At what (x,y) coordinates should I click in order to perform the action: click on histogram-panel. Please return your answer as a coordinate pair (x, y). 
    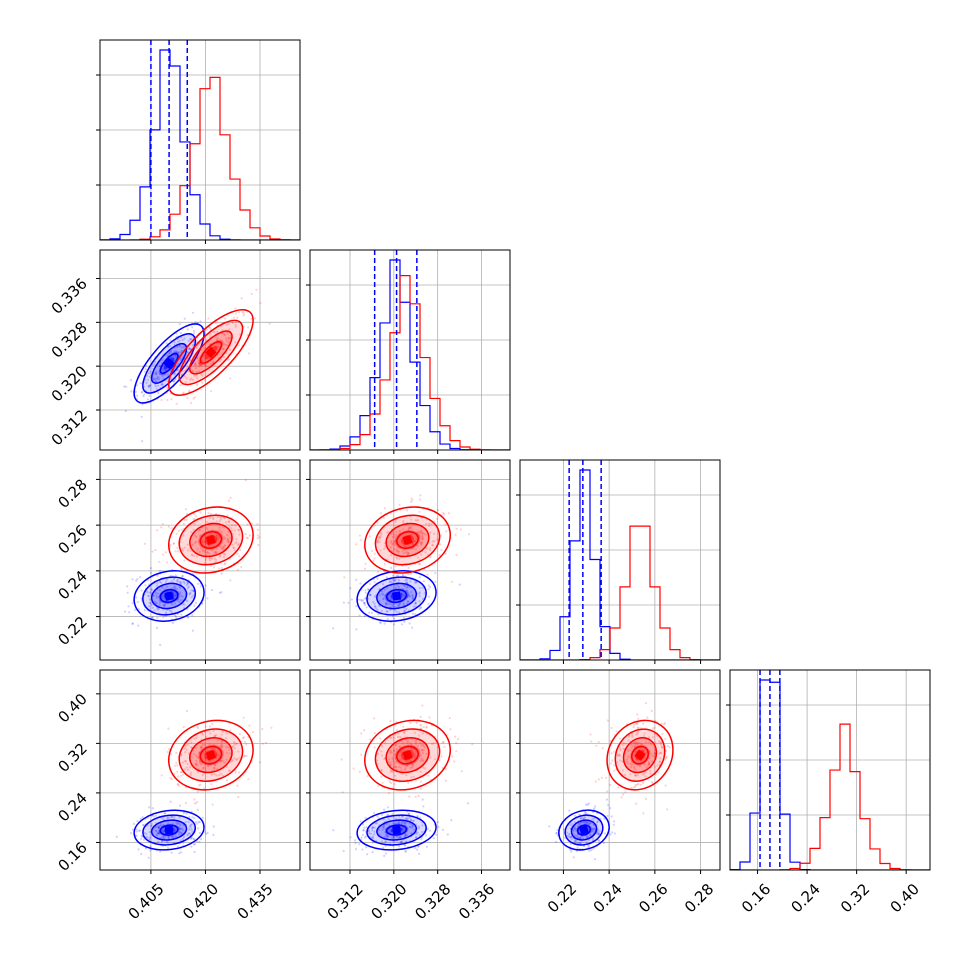
    Looking at the image, I should click on (200, 140).